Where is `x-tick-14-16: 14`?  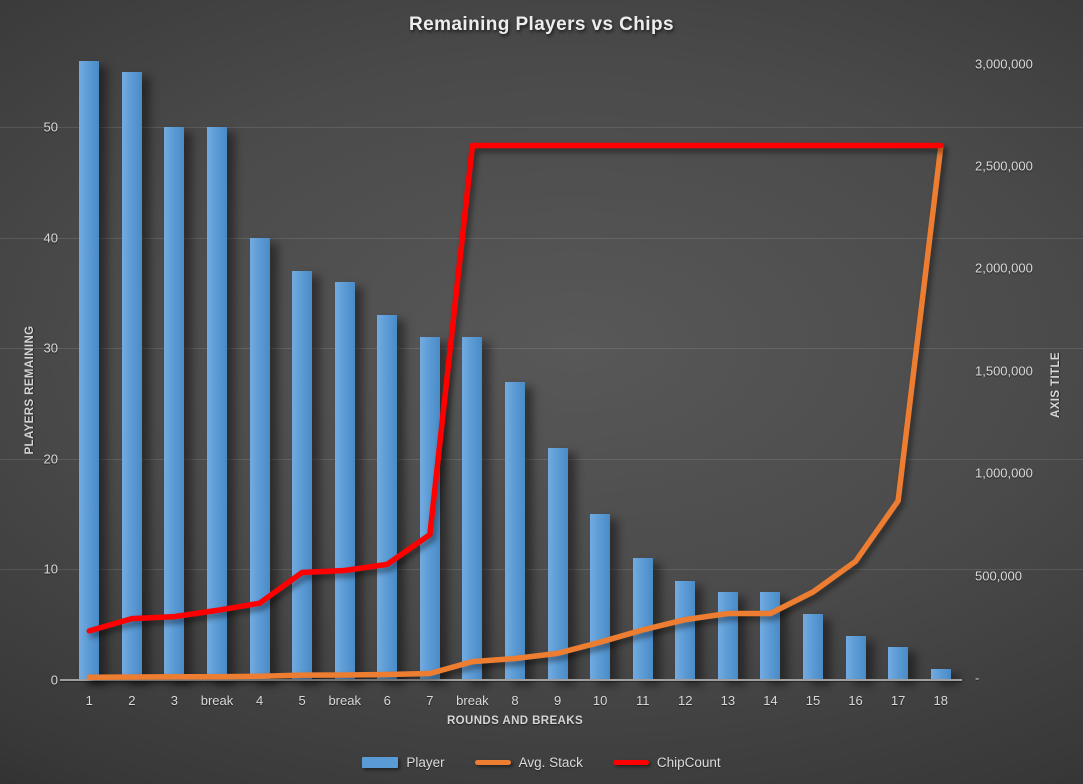 x-tick-14-16: 14 is located at coordinates (770, 700).